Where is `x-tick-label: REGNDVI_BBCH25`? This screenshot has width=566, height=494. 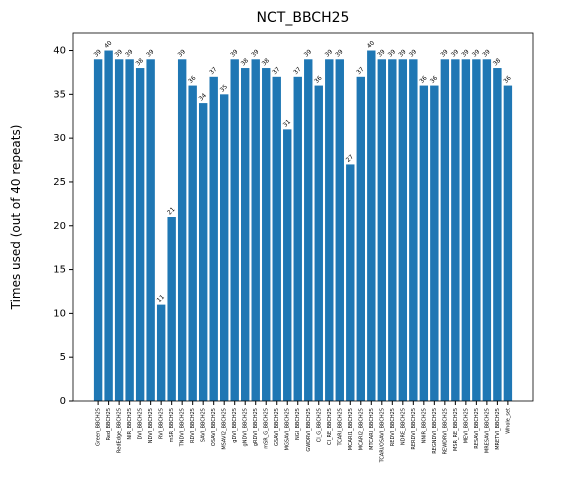
x-tick-label: REGNDVI_BBCH25 is located at coordinates (435, 431).